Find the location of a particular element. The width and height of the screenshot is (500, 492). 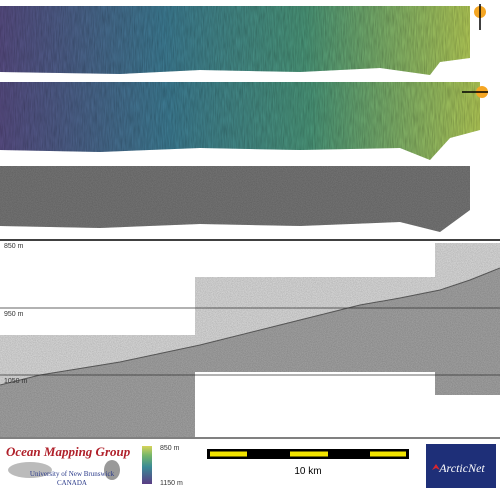

logo-text: ArcticNet is located at coordinates (461, 468).